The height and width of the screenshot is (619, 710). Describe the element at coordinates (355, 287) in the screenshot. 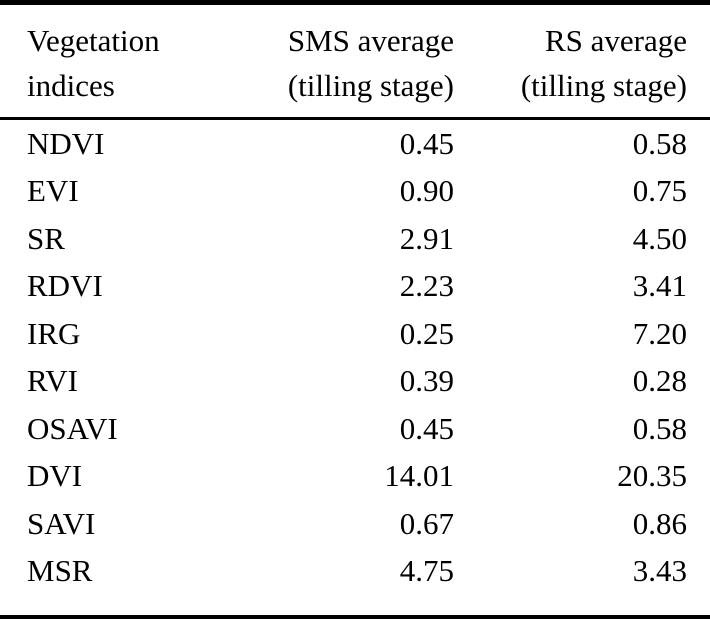

I see `table-row: RDVI 2.23 3.41` at that location.